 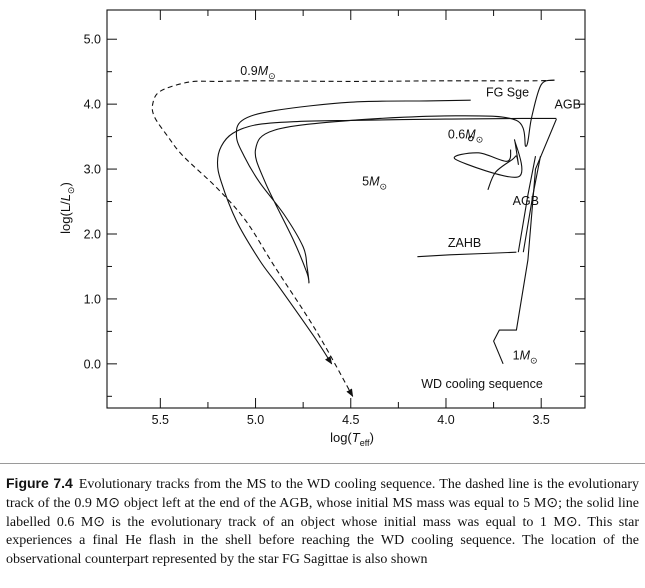 I want to click on annotation-0-9m: 0.9M⊙, so click(x=257, y=72).